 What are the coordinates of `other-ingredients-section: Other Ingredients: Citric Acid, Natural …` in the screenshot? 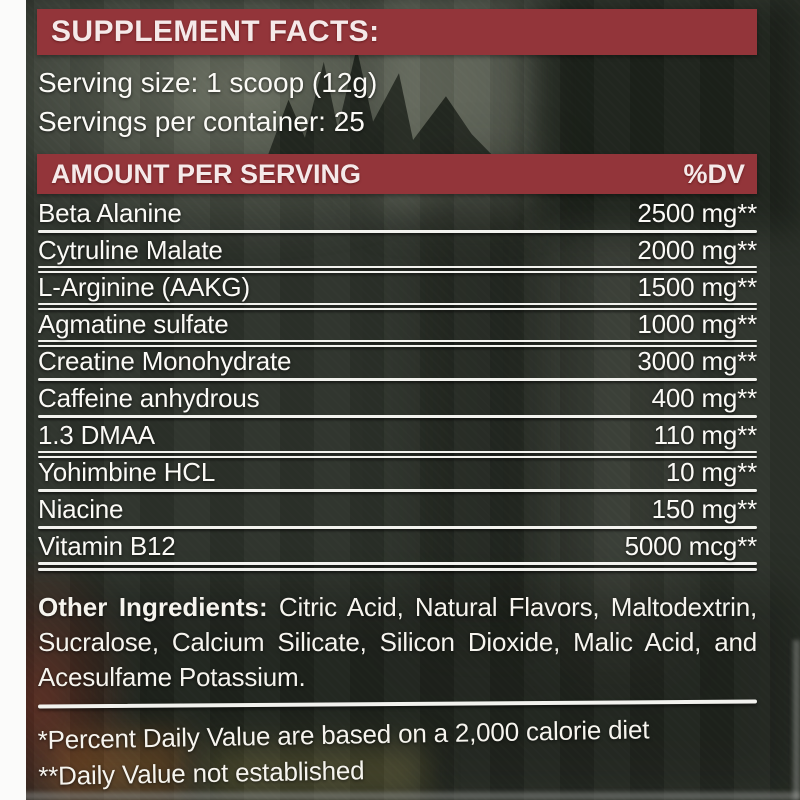 It's located at (397, 642).